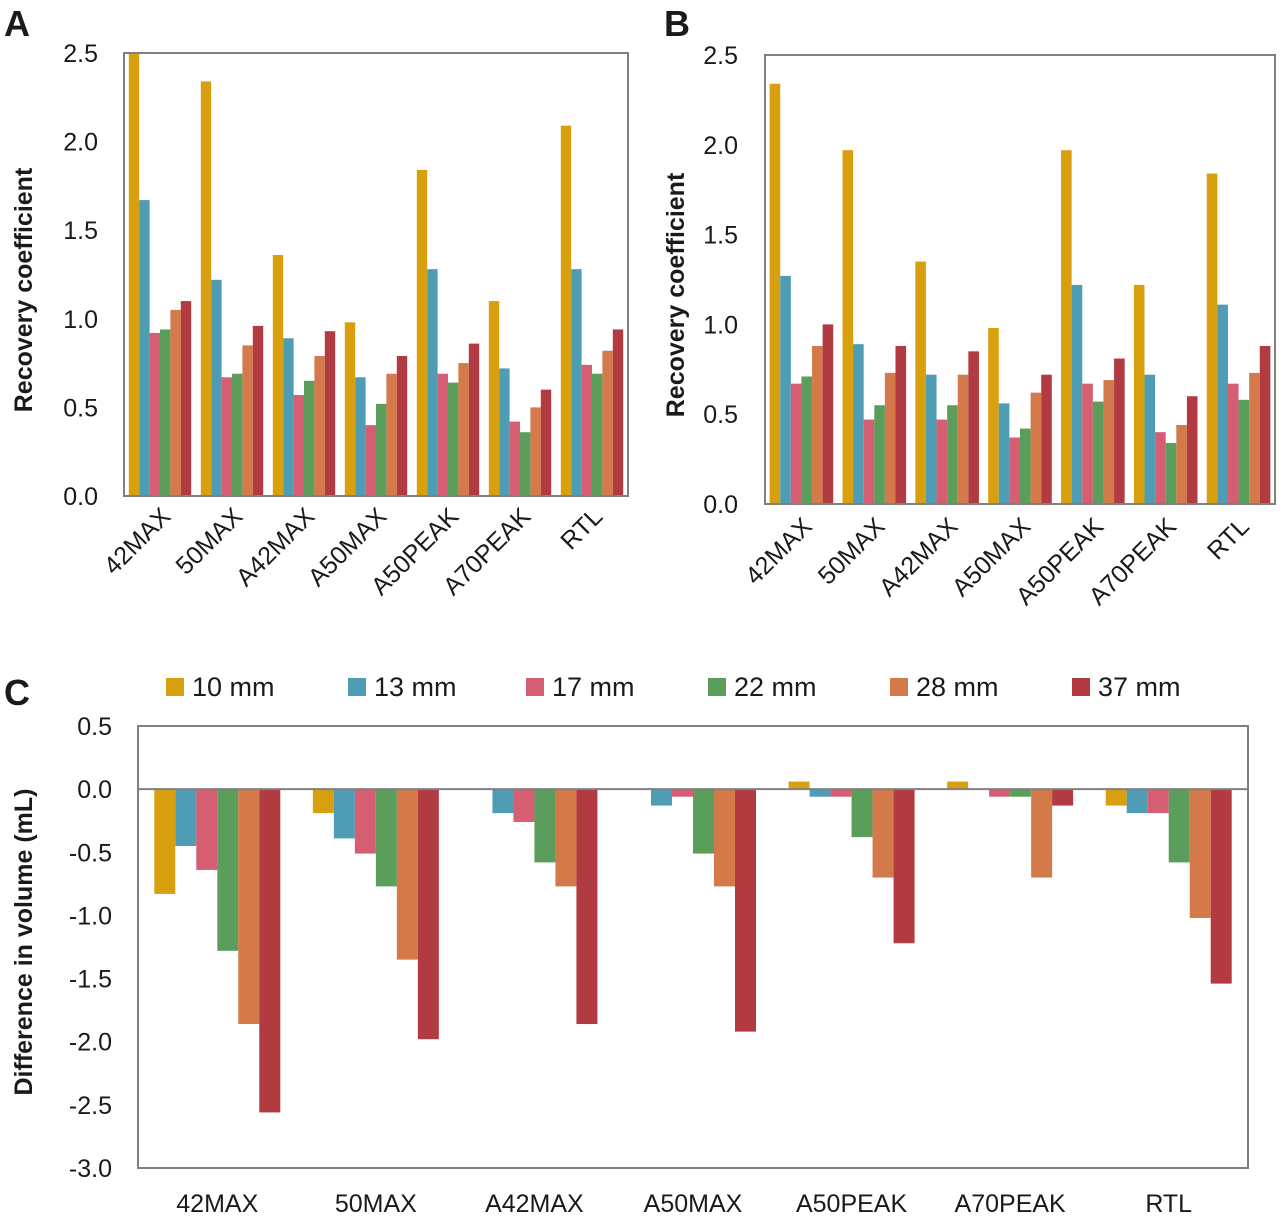  Describe the element at coordinates (350, 409) in the screenshot. I see `panel-a-bar-10mm-a50max` at that location.